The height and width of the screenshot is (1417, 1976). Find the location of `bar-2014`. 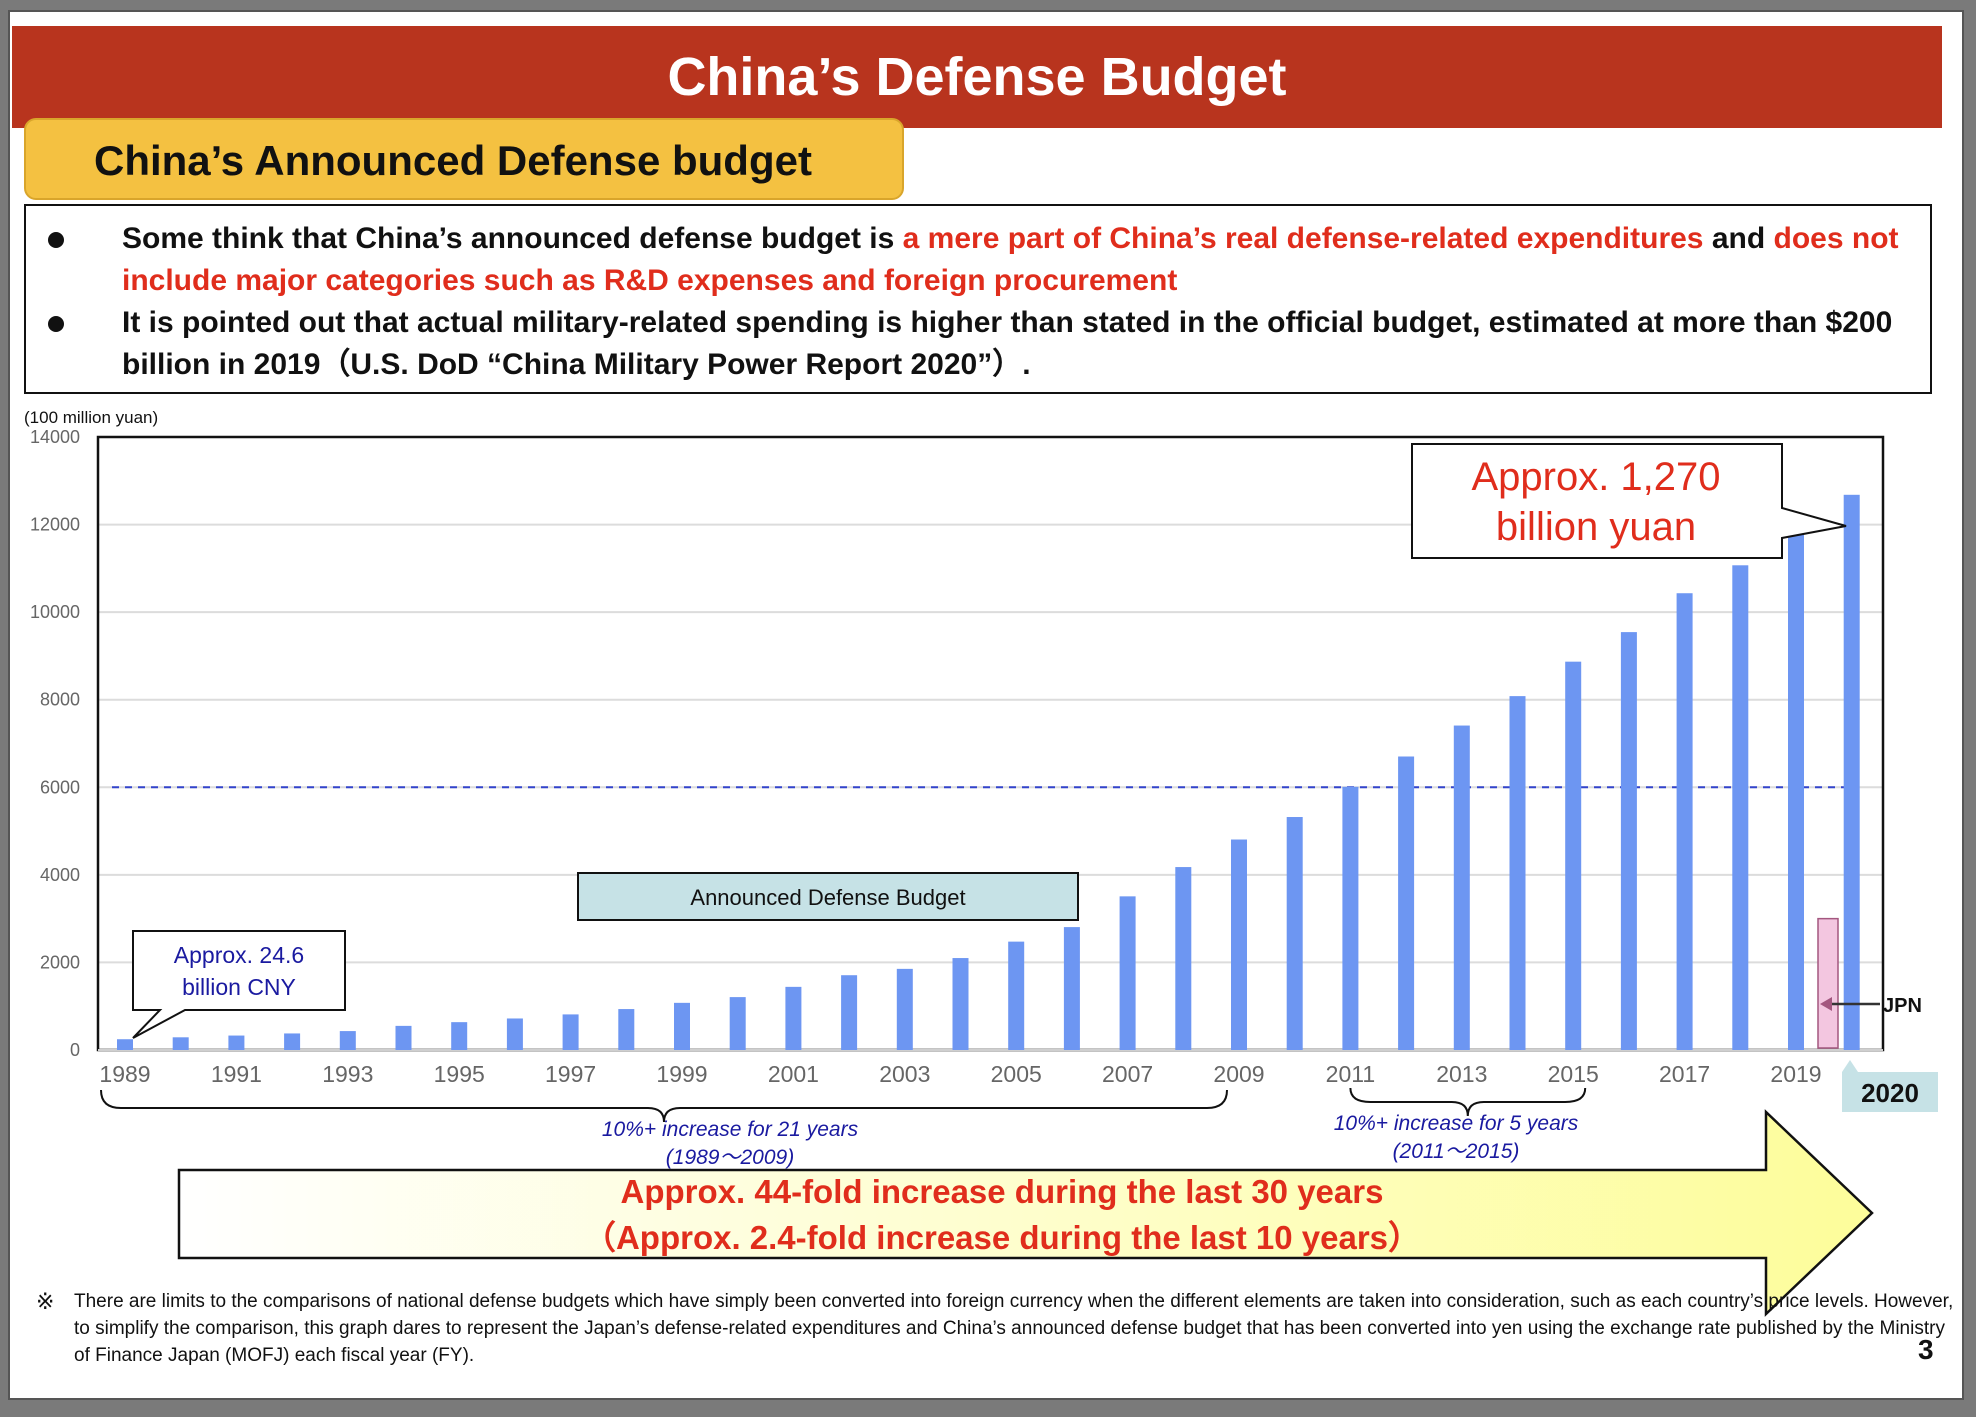

bar-2014 is located at coordinates (1517, 873).